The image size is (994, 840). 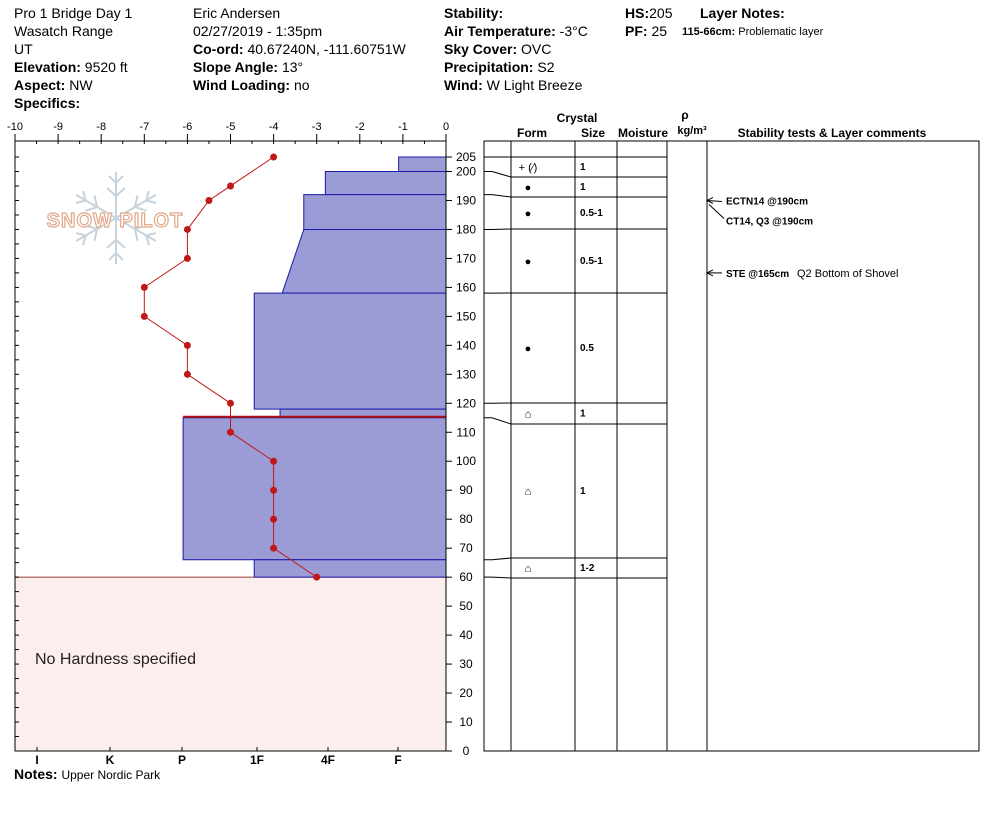 I want to click on aspect-row: Aspect: NW, so click(x=73, y=85).